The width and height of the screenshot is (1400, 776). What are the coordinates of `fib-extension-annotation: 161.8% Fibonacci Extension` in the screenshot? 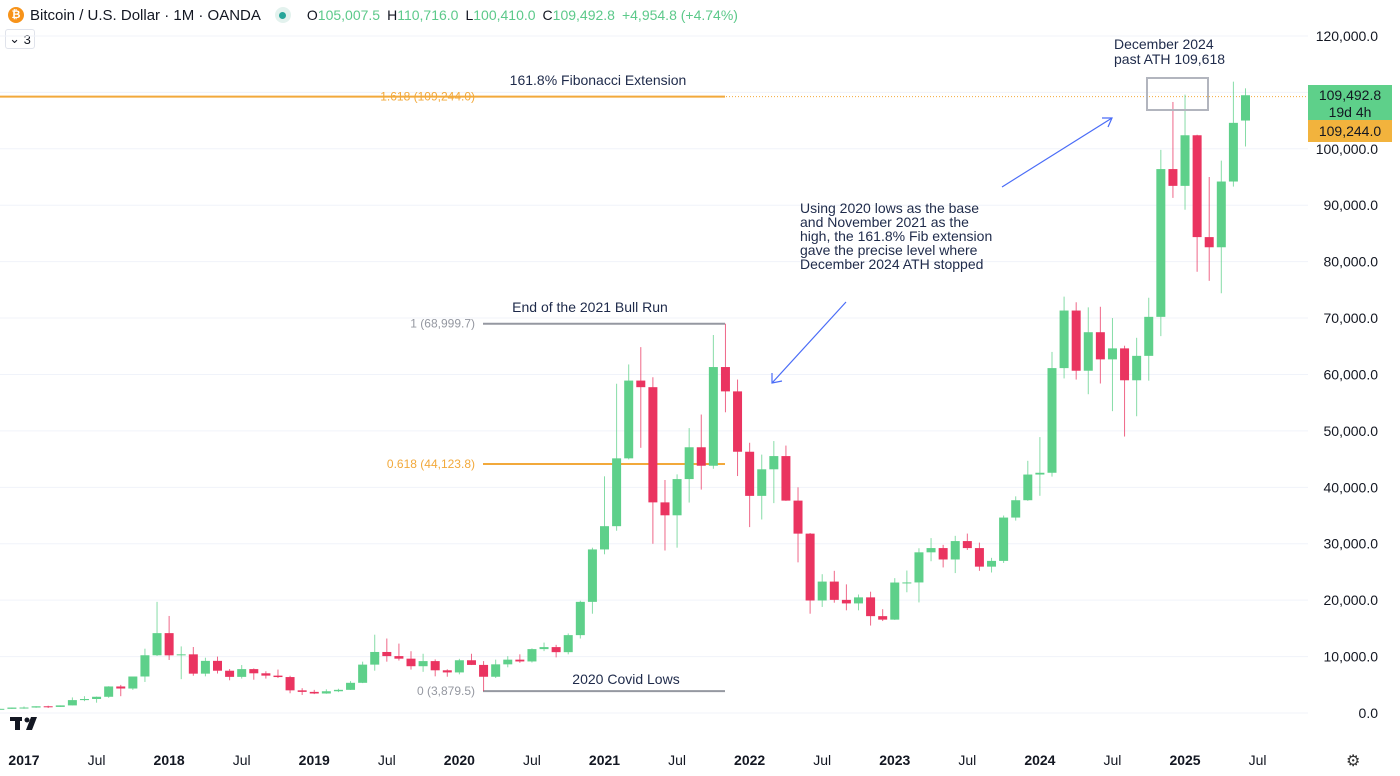 It's located at (598, 80).